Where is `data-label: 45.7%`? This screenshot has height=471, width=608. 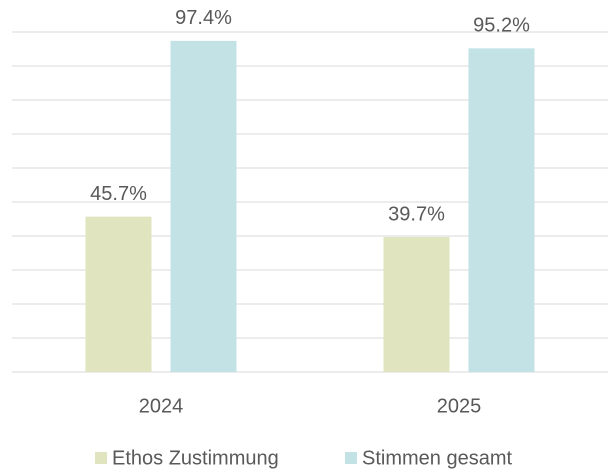 data-label: 45.7% is located at coordinates (118, 194).